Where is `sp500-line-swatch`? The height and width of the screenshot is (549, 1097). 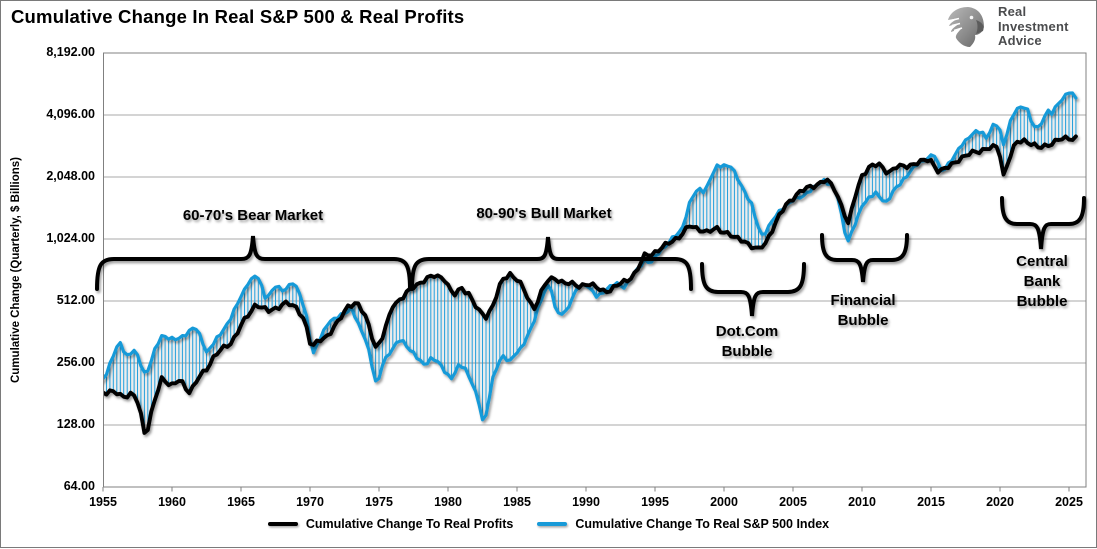 sp500-line-swatch is located at coordinates (552, 524).